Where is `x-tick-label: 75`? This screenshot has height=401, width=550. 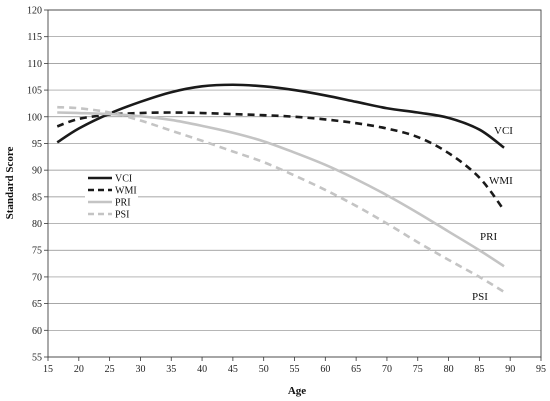 x-tick-label: 75 is located at coordinates (418, 369).